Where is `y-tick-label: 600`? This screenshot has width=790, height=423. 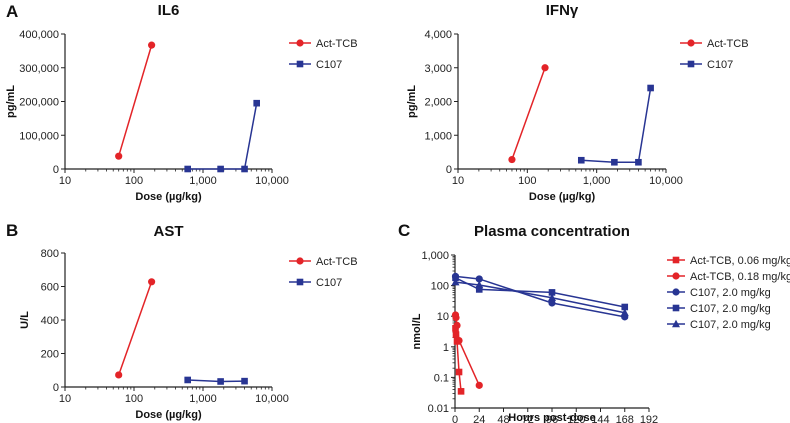 y-tick-label: 600 is located at coordinates (50, 288).